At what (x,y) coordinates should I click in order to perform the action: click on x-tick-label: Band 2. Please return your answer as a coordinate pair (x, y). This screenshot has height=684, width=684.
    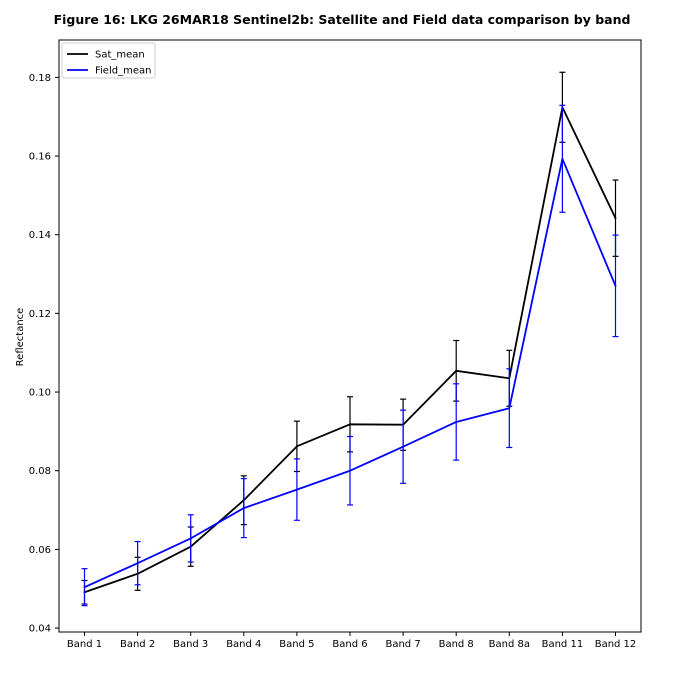
    Looking at the image, I should click on (137, 644).